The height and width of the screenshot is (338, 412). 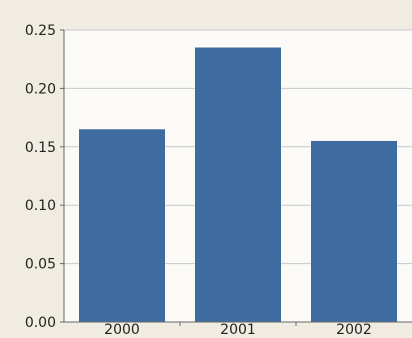 I want to click on x-tick-label: 2000, so click(x=122, y=330).